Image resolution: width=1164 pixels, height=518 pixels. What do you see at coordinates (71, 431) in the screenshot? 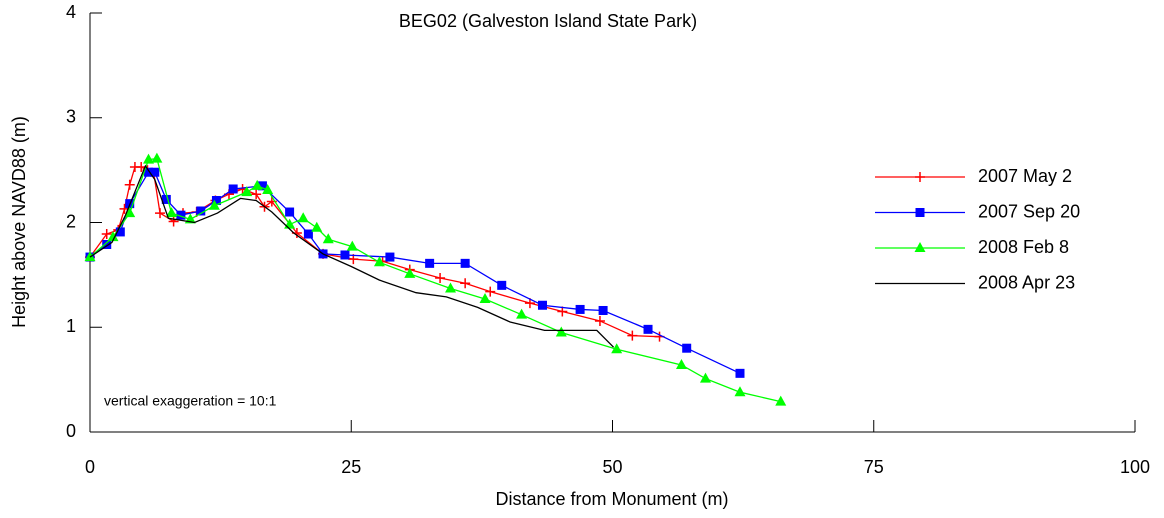
I see `y-tick-label: 0` at bounding box center [71, 431].